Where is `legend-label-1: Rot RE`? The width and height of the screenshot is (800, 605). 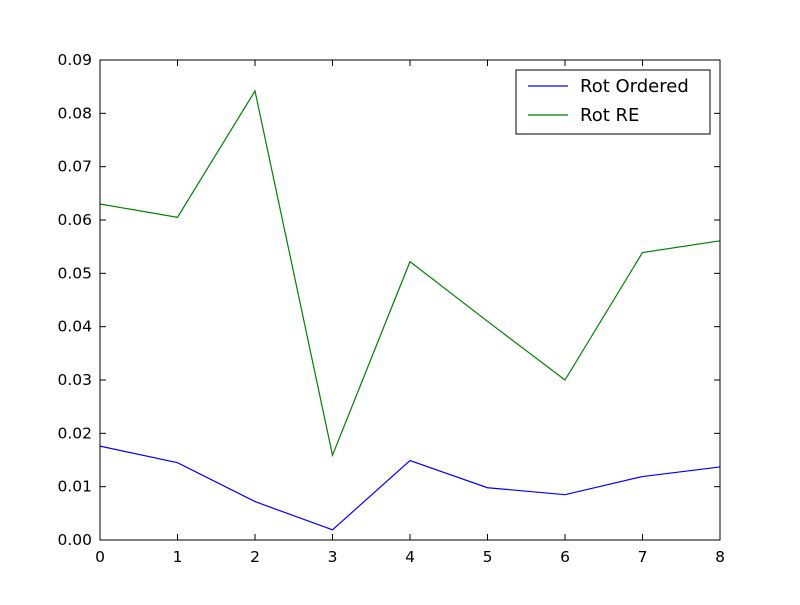 legend-label-1: Rot RE is located at coordinates (609, 115).